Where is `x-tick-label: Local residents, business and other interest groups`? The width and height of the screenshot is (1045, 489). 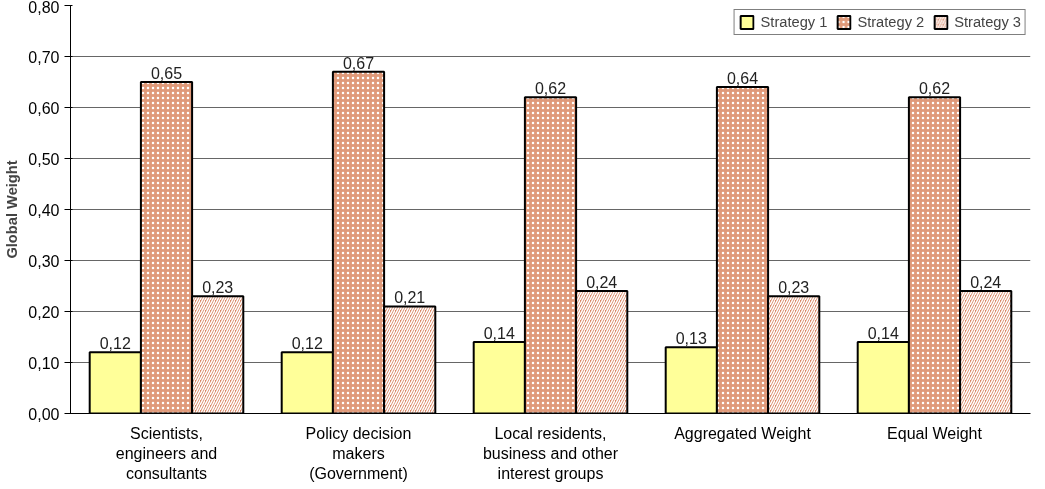
x-tick-label: Local residents, business and other interest groups is located at coordinates (550, 453).